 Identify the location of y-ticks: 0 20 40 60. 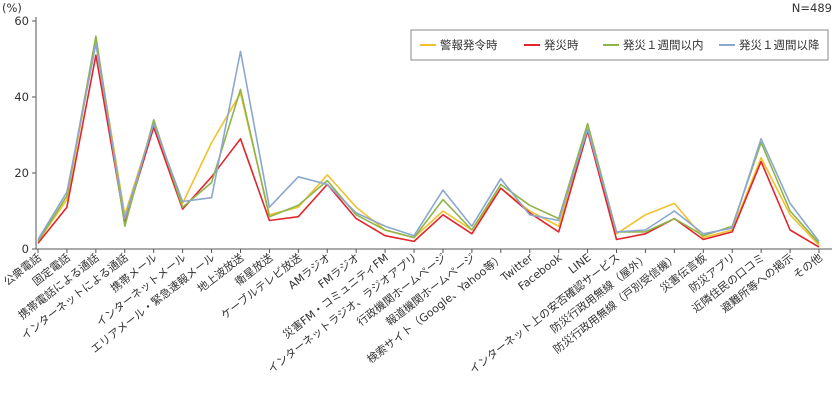
(25, 135).